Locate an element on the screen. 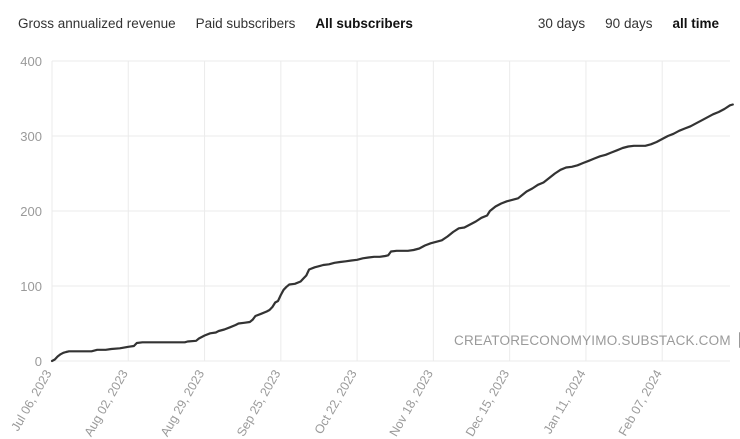 The image size is (740, 439). x-tick-label: Dec 15, 2023 is located at coordinates (487, 402).